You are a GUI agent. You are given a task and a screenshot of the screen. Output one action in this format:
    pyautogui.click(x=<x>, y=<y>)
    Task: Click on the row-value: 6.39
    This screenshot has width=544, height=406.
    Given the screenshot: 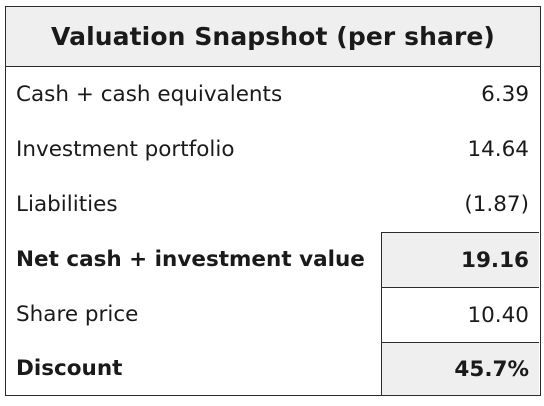 What is the action you would take?
    pyautogui.click(x=505, y=94)
    